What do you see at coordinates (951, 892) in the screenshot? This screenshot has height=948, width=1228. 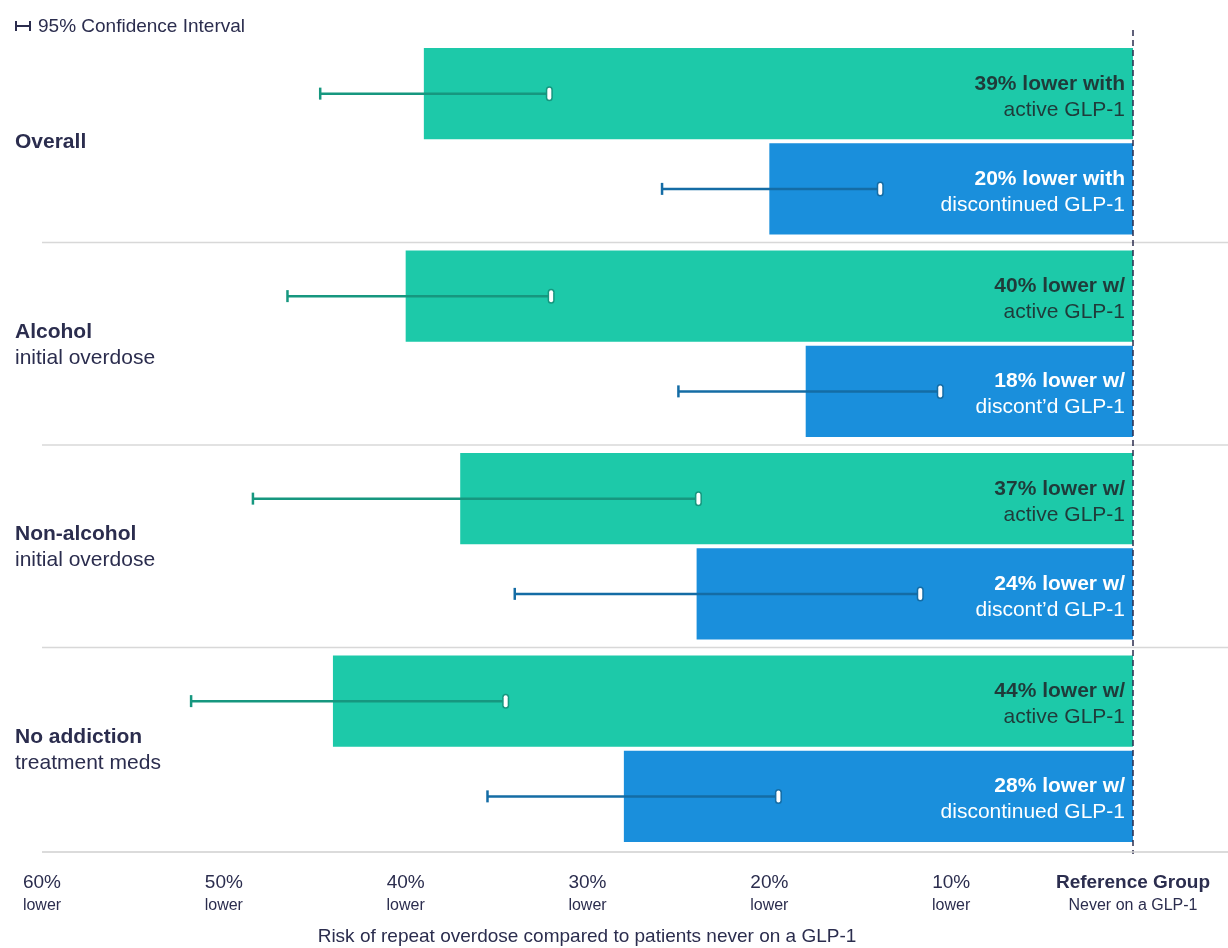 I see `x-tick-label: 10% lower` at bounding box center [951, 892].